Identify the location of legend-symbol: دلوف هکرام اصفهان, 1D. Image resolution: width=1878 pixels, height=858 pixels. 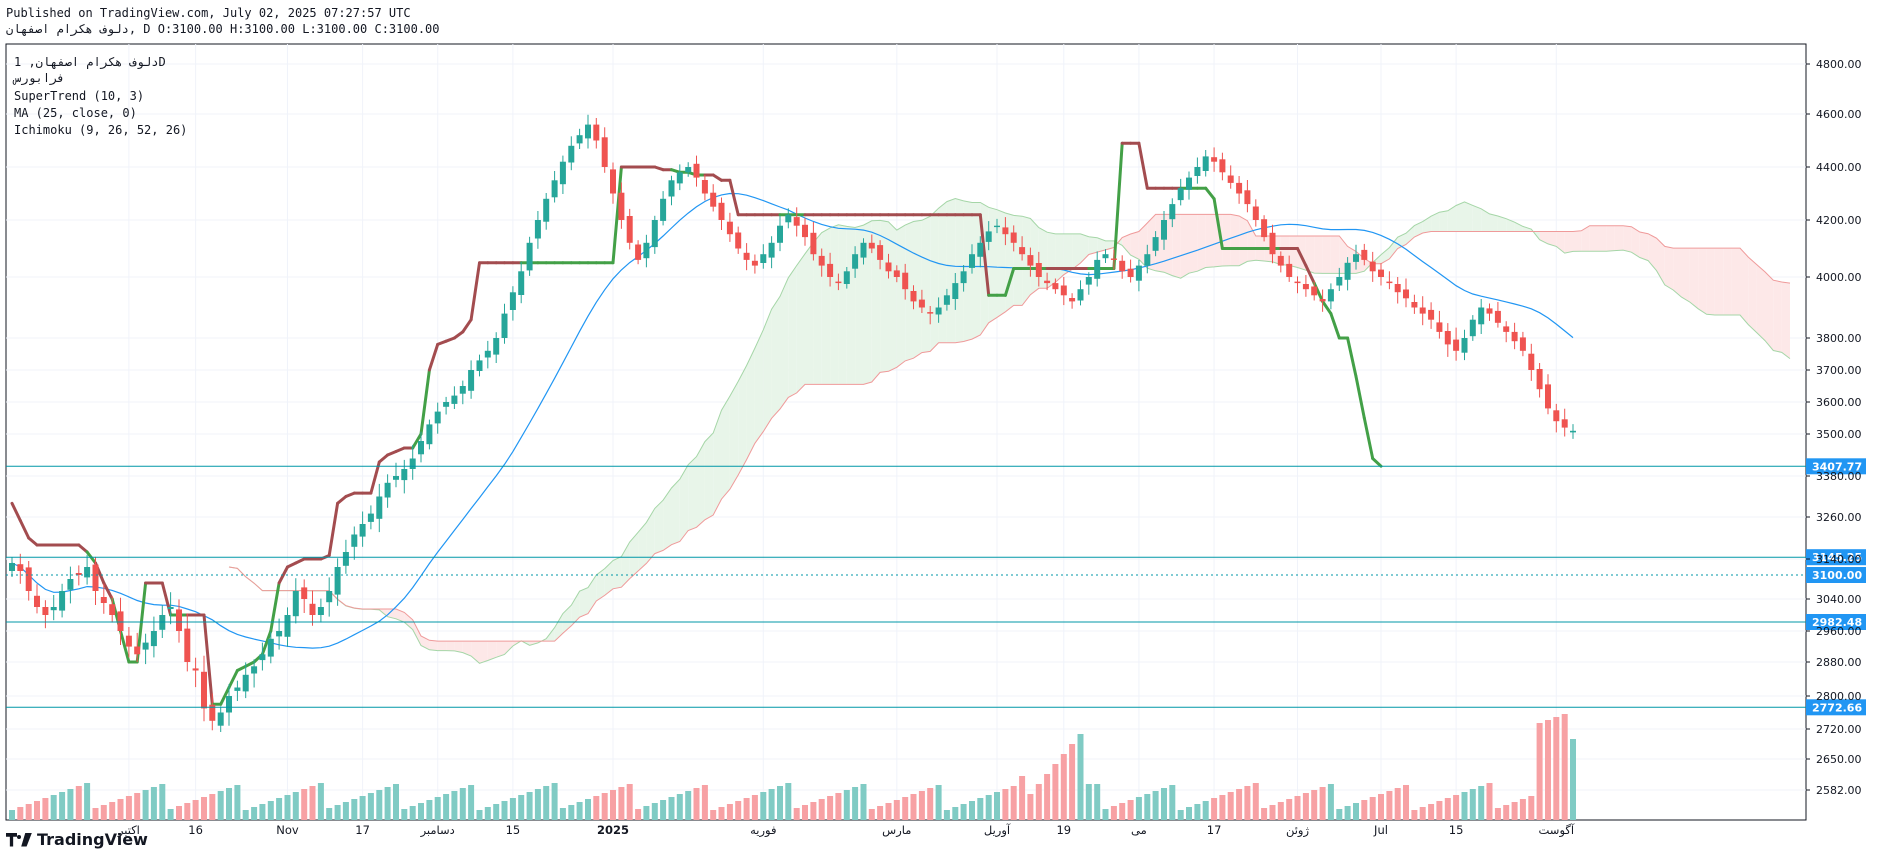
(90, 62).